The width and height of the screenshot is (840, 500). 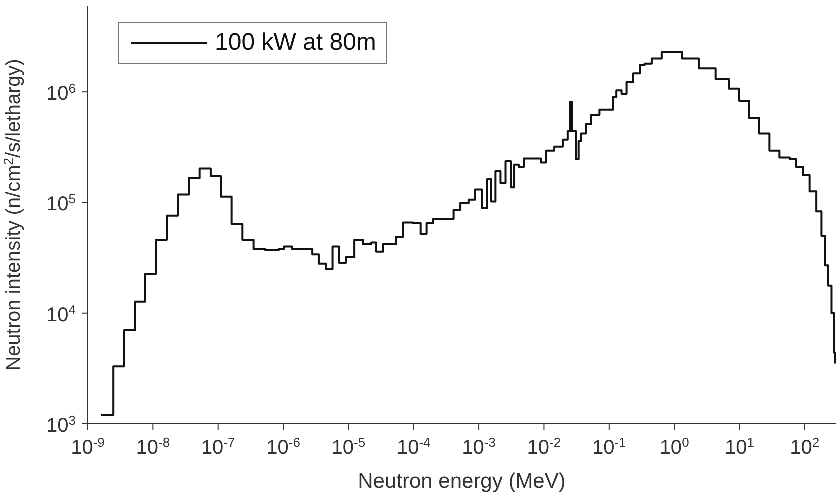 What do you see at coordinates (479, 446) in the screenshot?
I see `x-tick-label: 10$^{-3}$` at bounding box center [479, 446].